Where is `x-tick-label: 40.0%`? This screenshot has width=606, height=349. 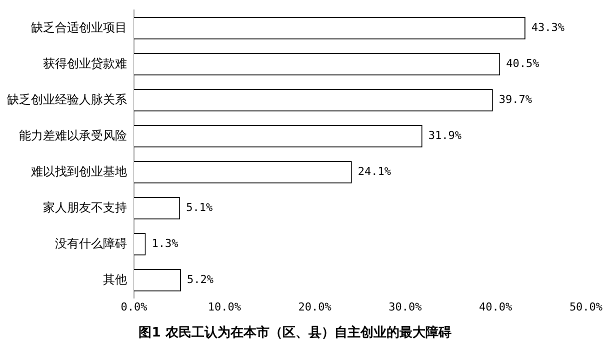 x-tick-label: 40.0% is located at coordinates (496, 307).